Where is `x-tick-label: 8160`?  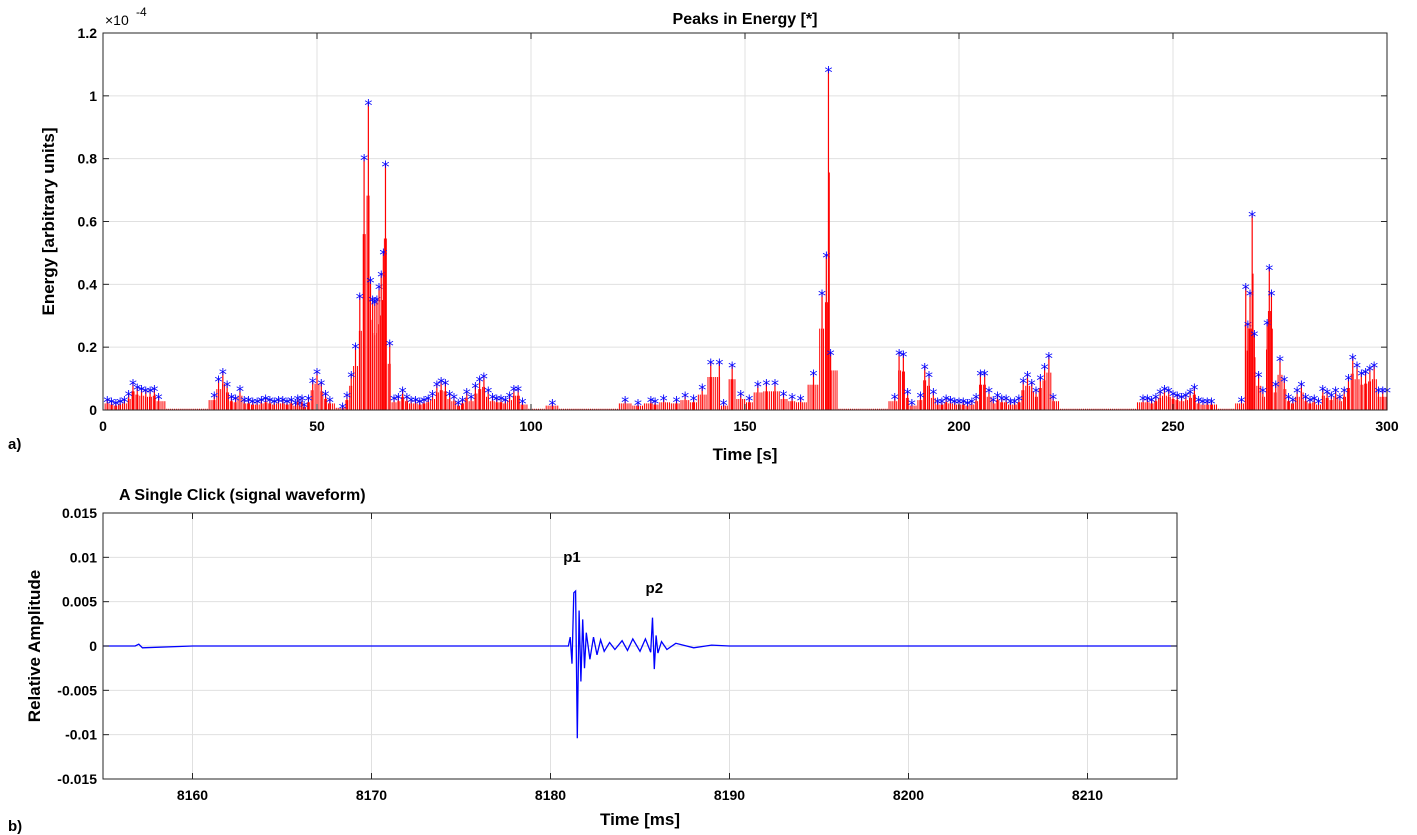 x-tick-label: 8160 is located at coordinates (192, 795).